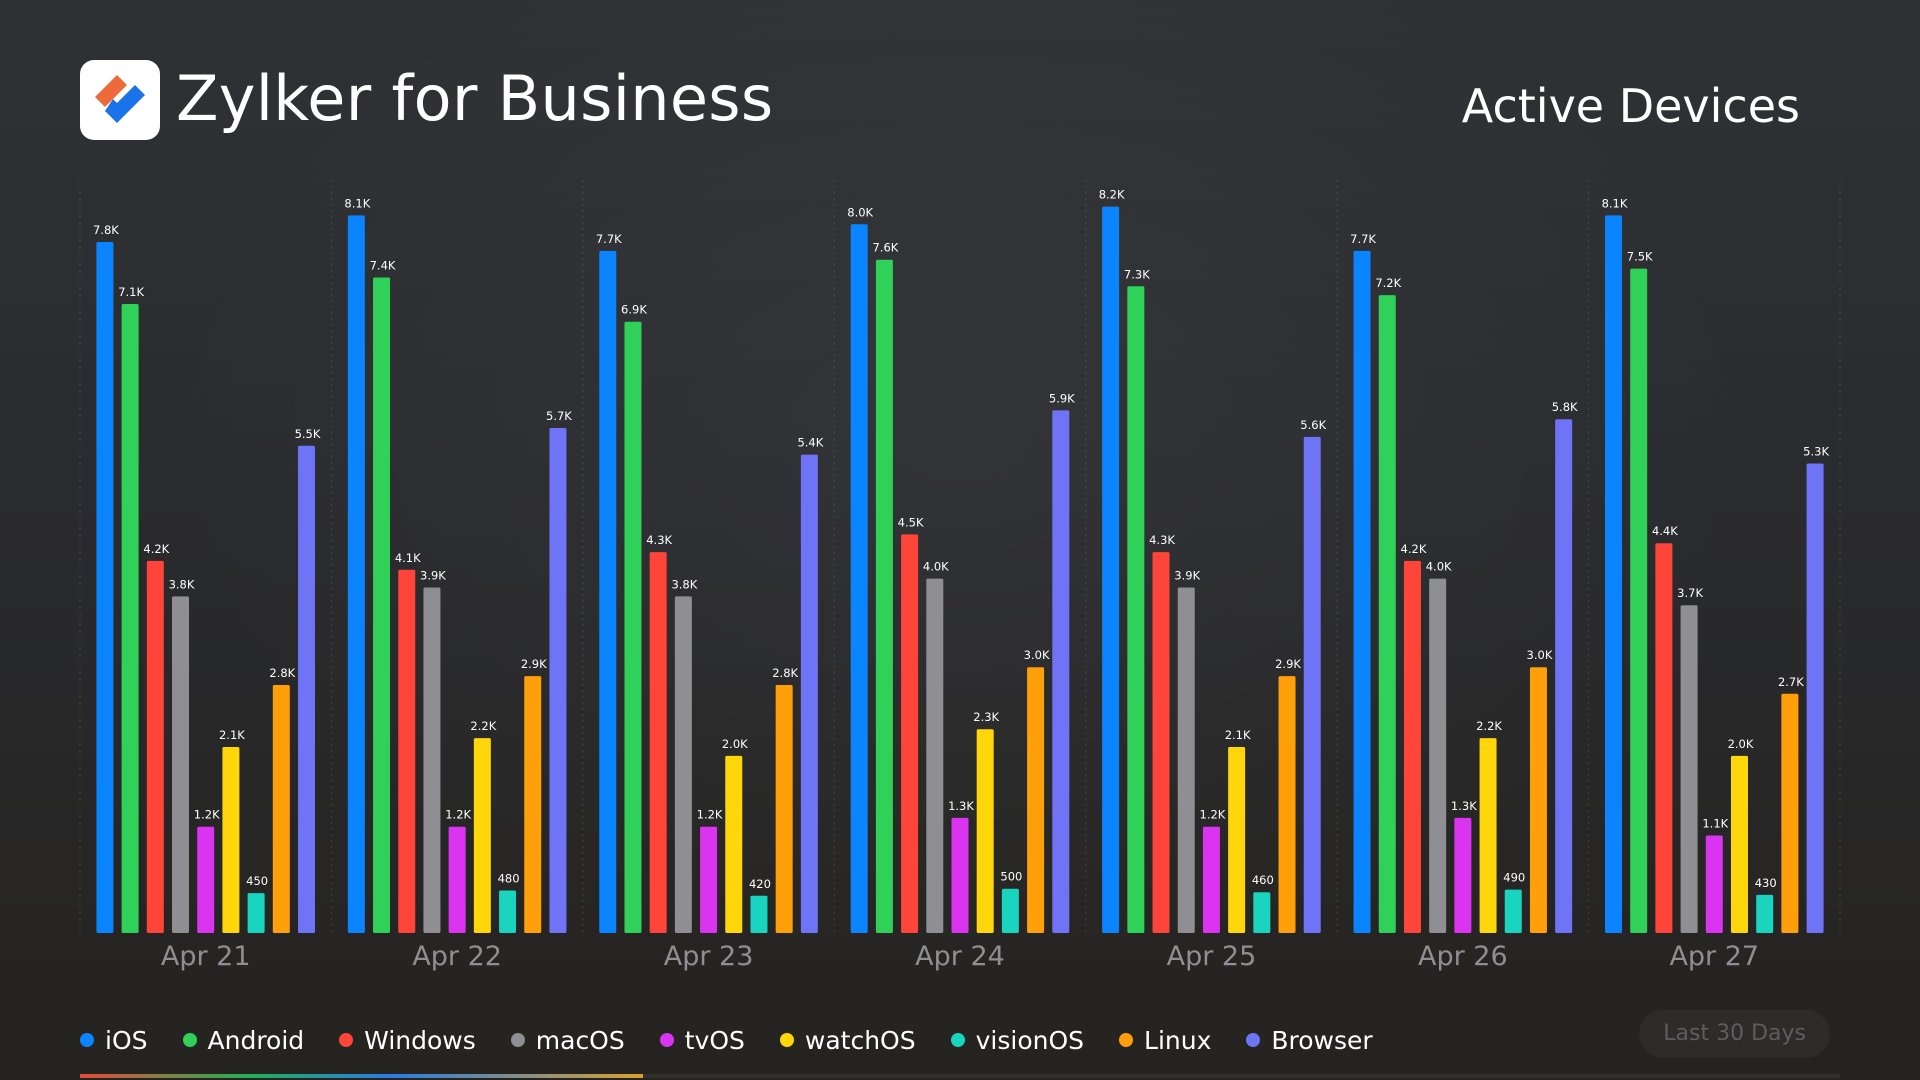 This screenshot has width=1920, height=1080. I want to click on data-label: 5.5K, so click(308, 434).